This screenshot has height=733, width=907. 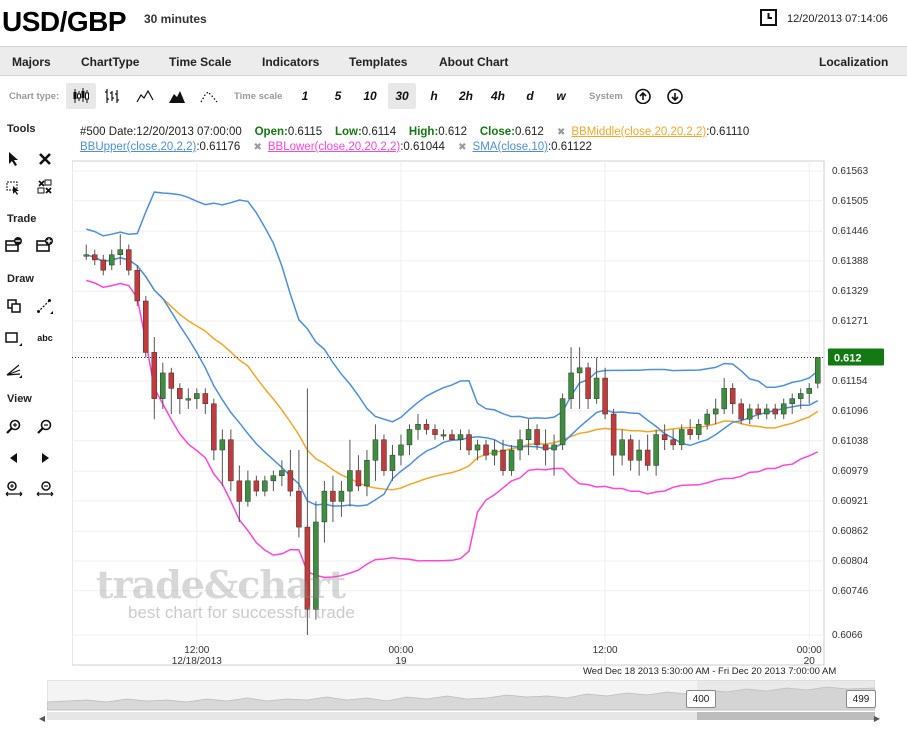 I want to click on time-scale-5: 5, so click(x=338, y=96).